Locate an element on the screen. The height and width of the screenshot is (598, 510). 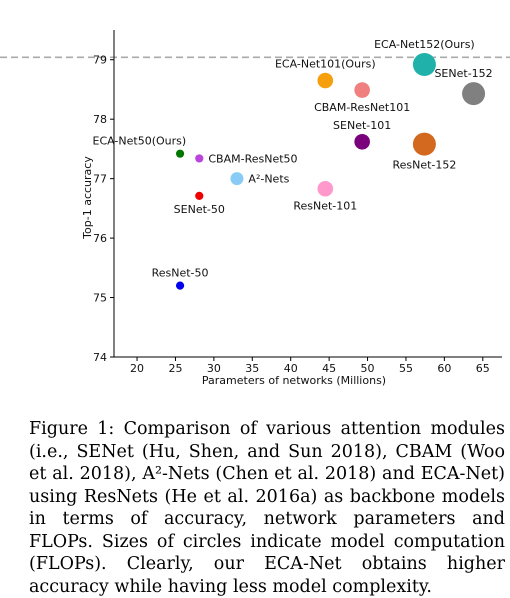
data-point-label: ResNet-152 is located at coordinates (424, 165).